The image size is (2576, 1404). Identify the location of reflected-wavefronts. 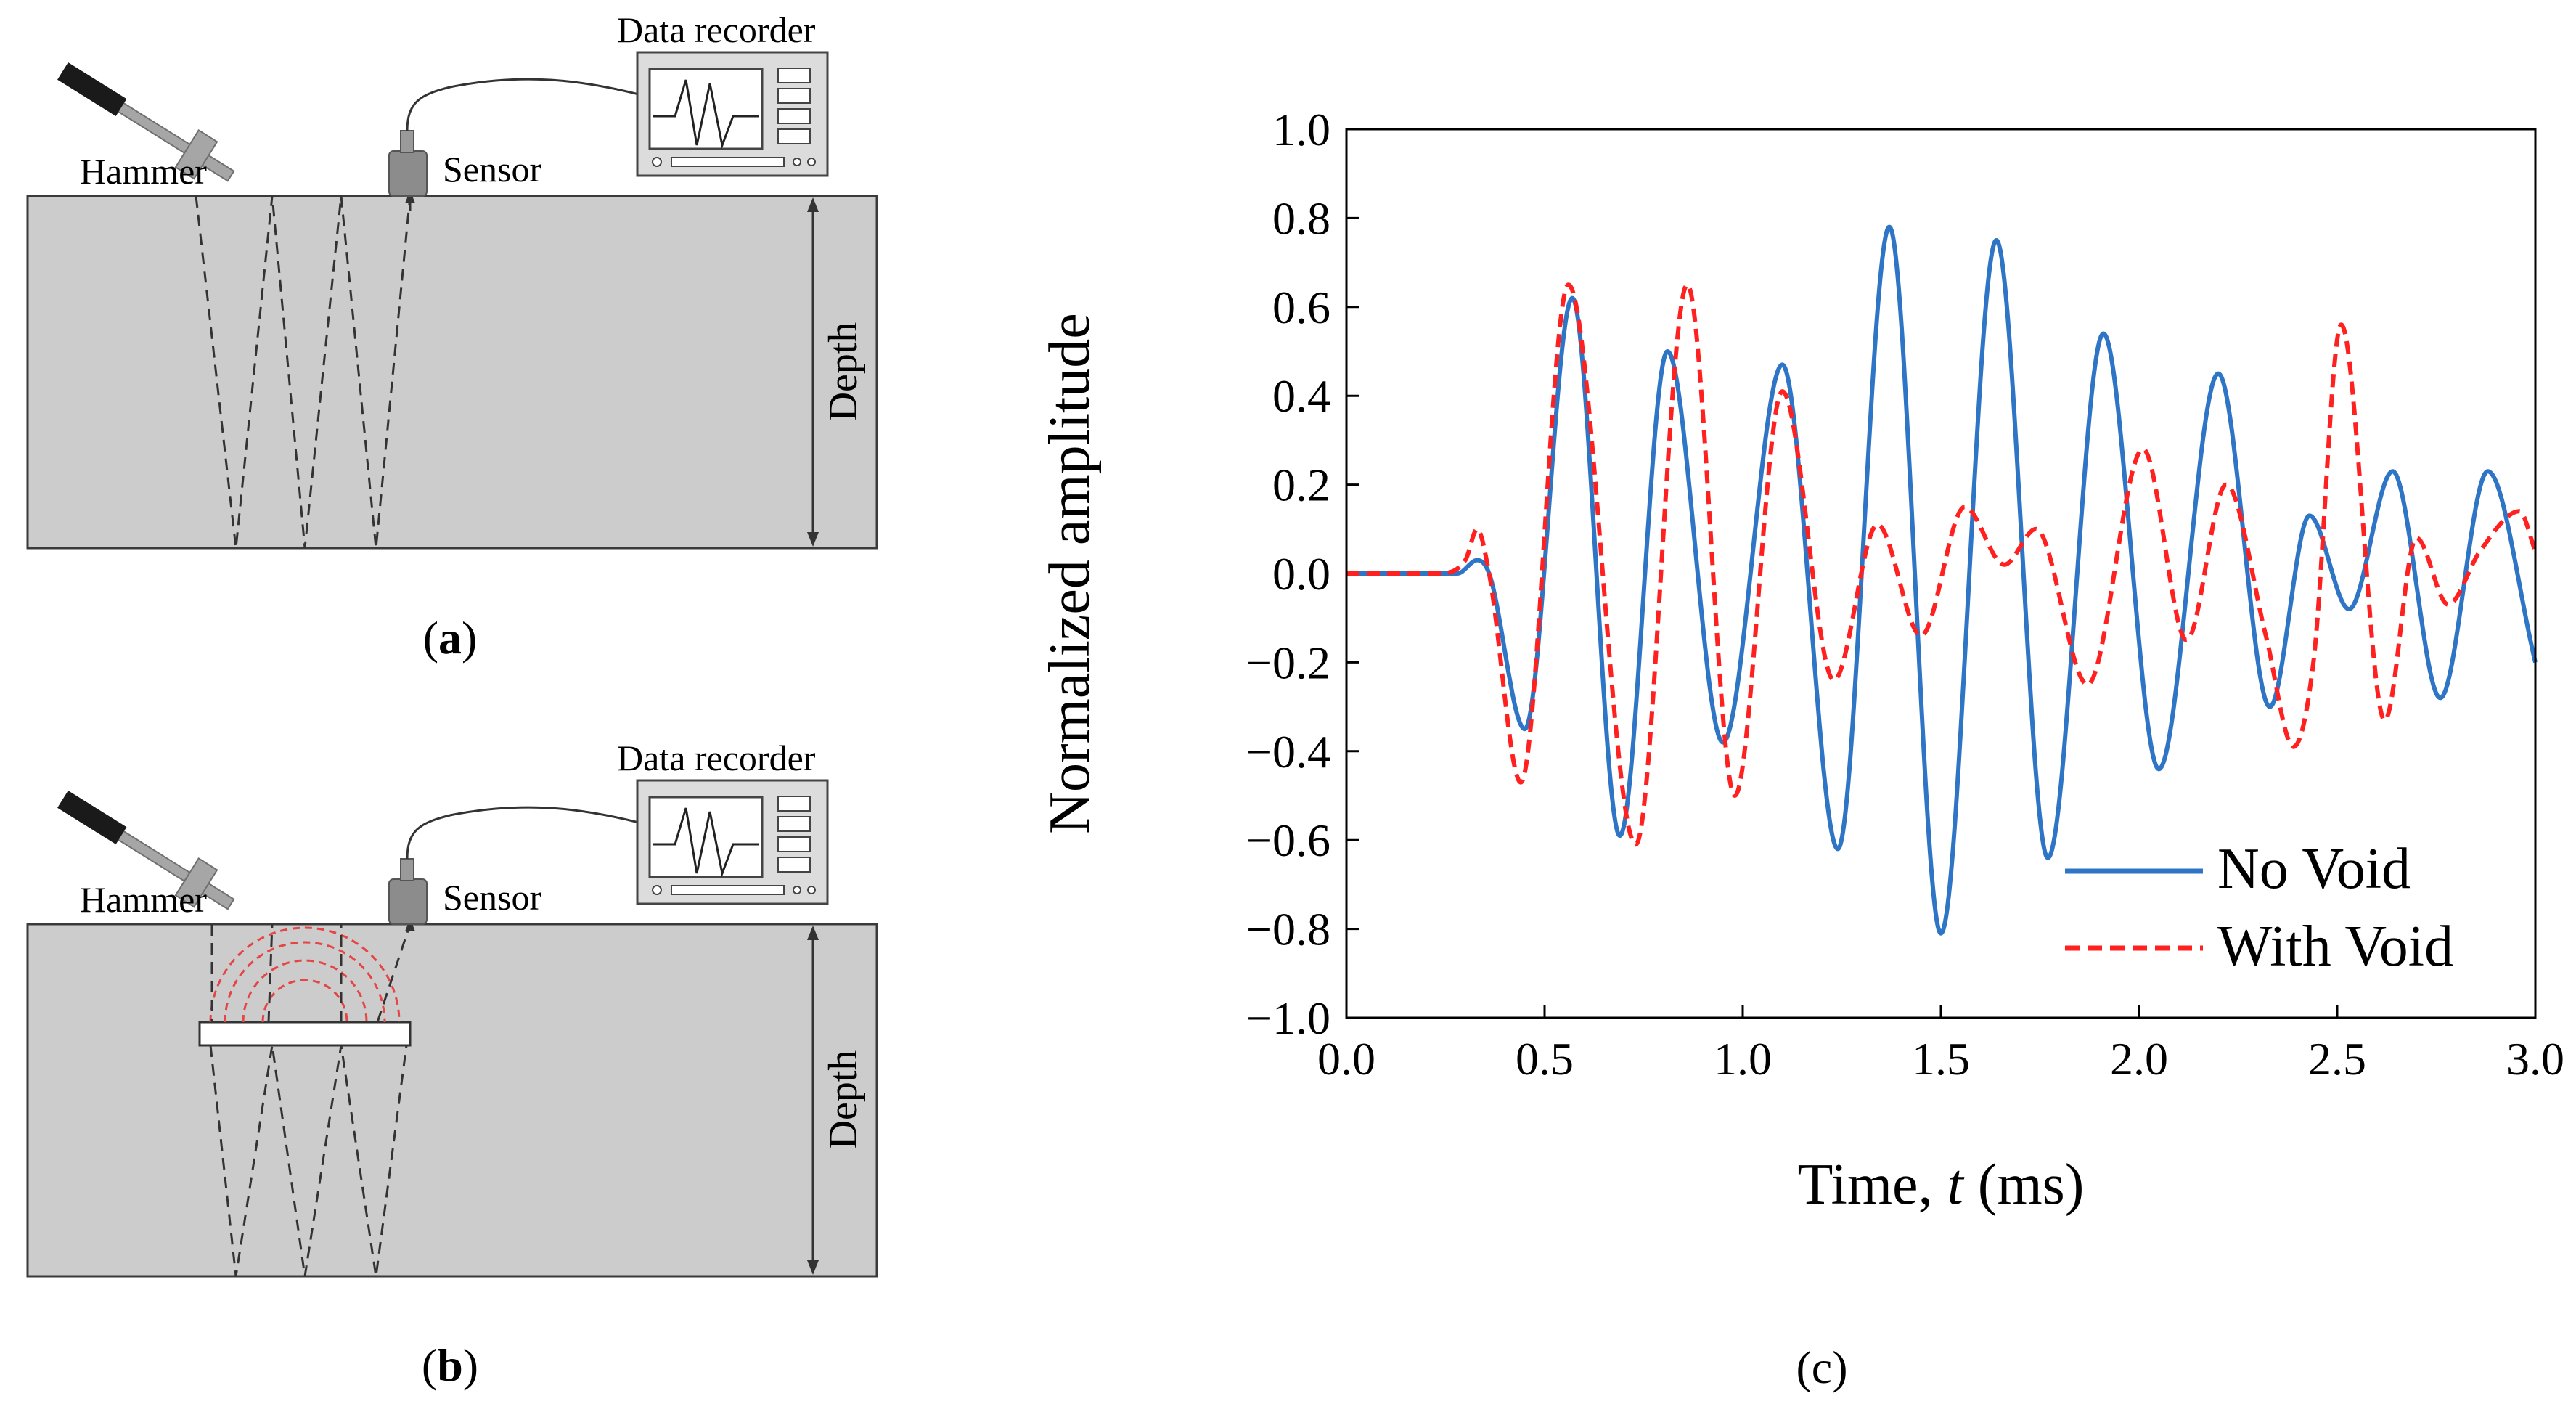
(305, 974).